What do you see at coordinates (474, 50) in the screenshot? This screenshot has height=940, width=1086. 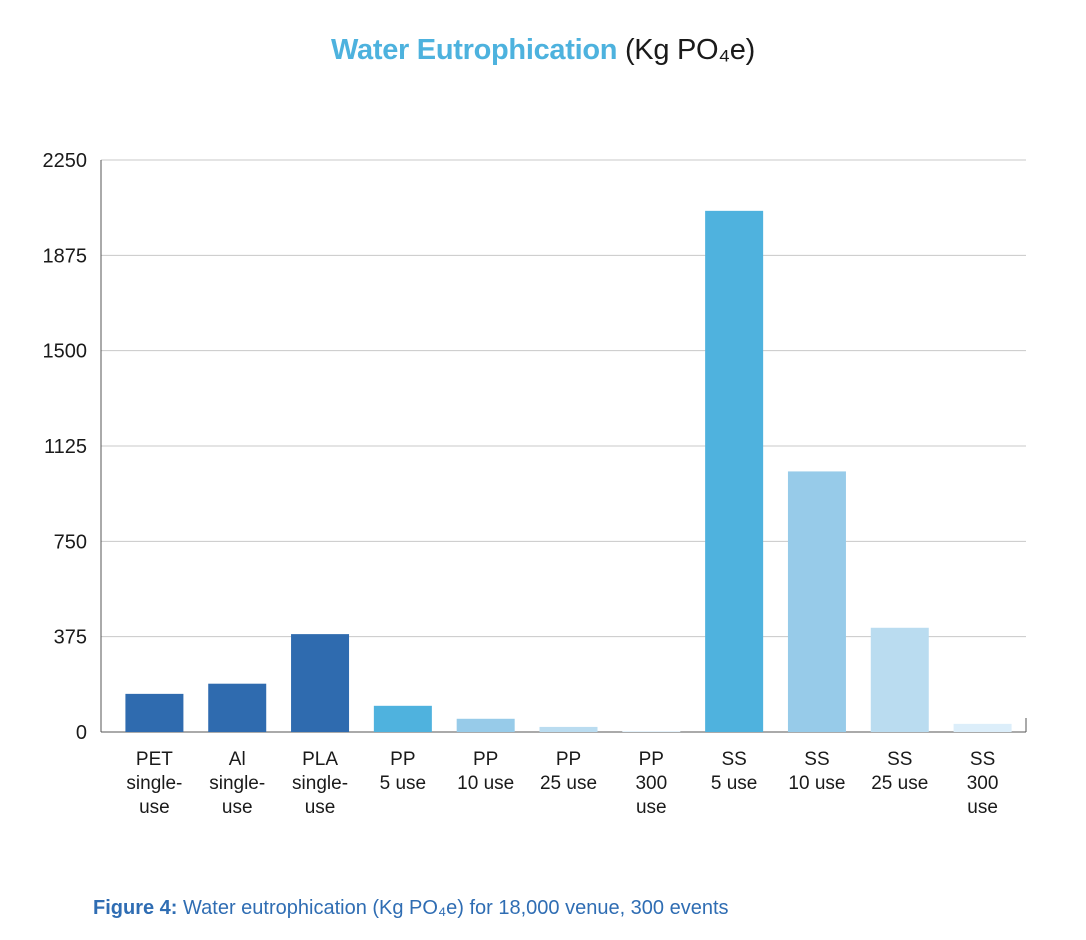 I see `chart-title-highlight: Water Eutrophication` at bounding box center [474, 50].